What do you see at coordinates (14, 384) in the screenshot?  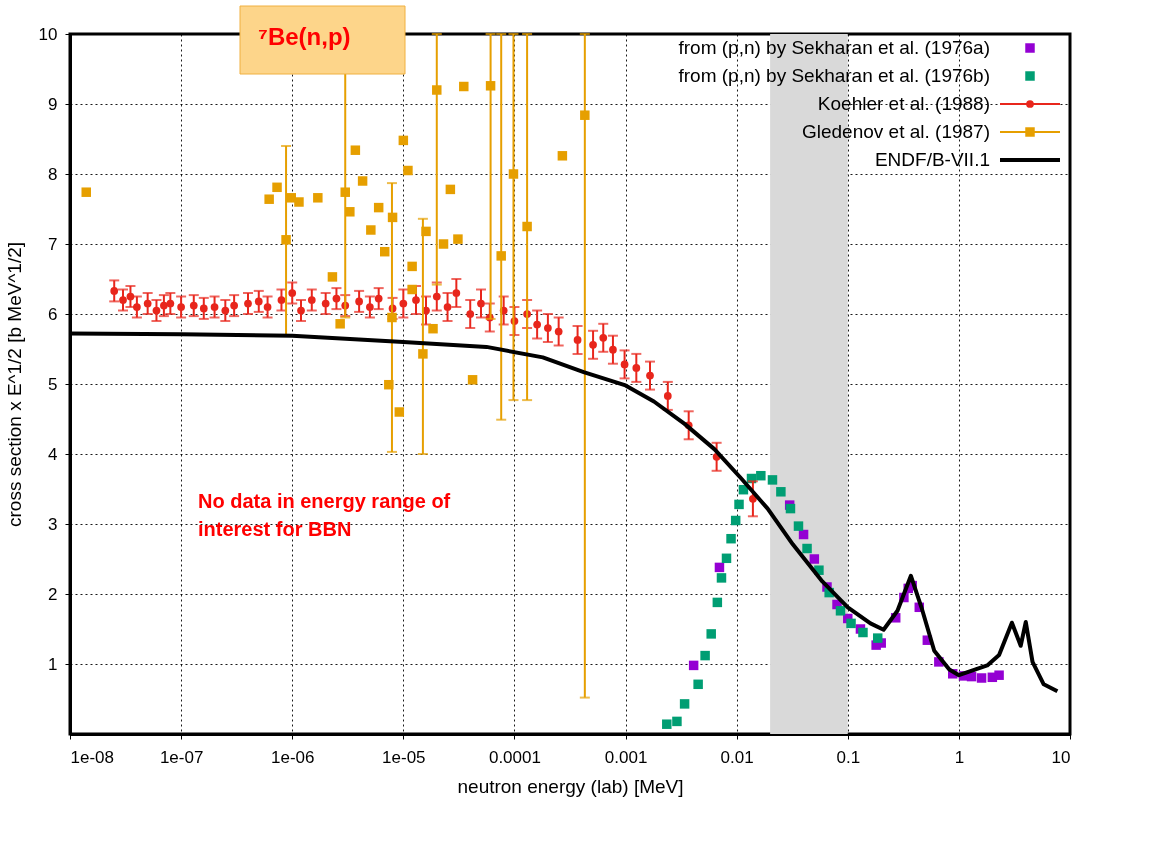 I see `y-axis-title: cross section x E^1/2 [b MeV^1/2]` at bounding box center [14, 384].